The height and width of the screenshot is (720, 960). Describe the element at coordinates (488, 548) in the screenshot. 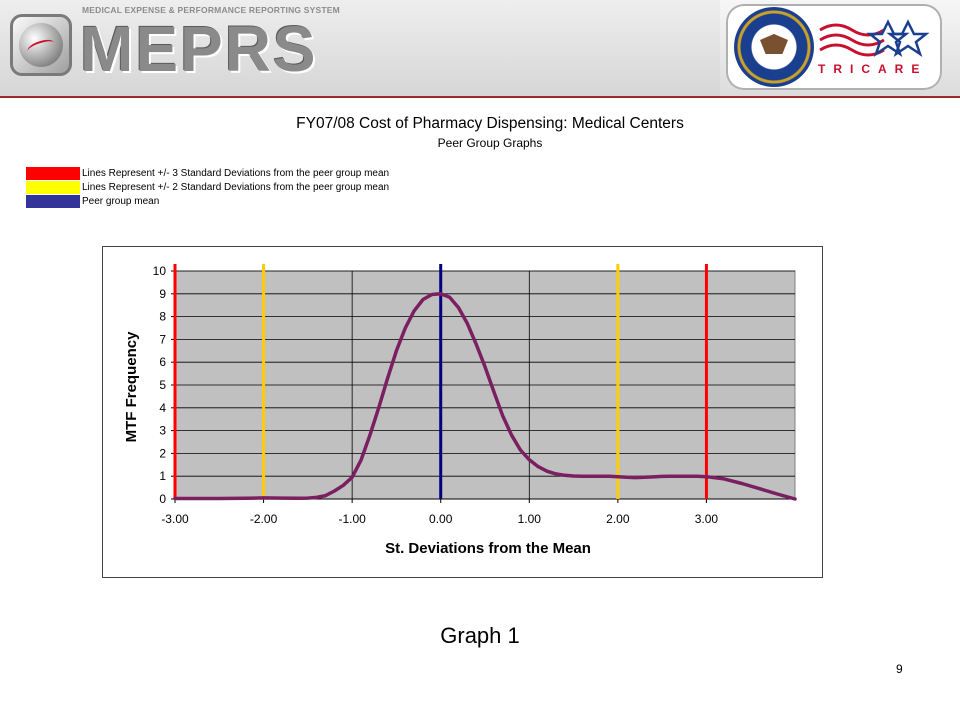

I see `x-axis-title: St. Deviations from the Mean` at that location.